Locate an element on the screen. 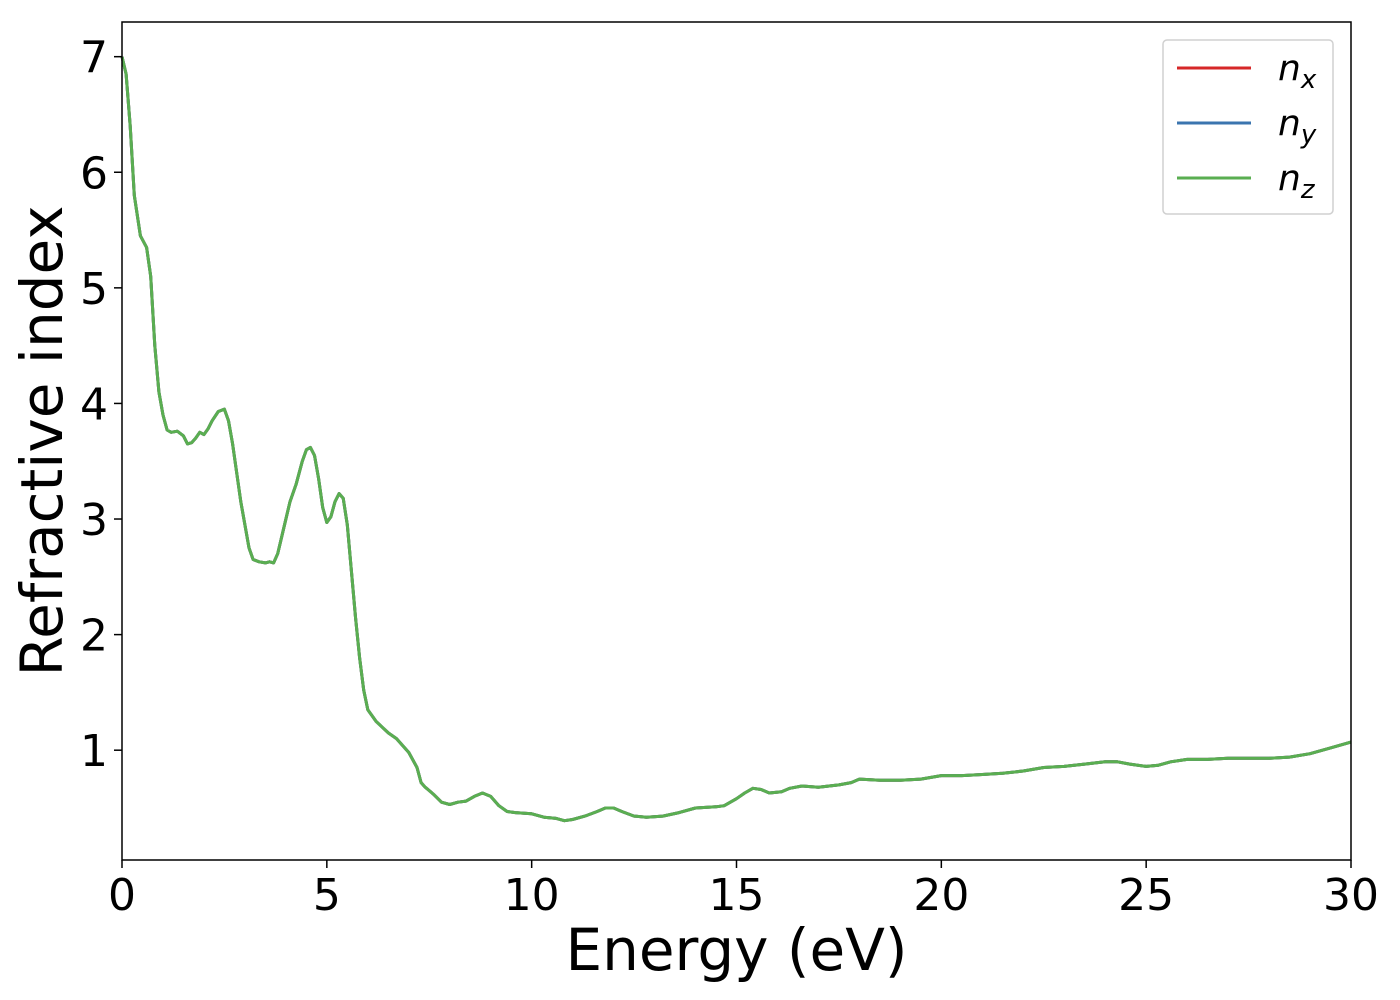  legend-label: nx is located at coordinates (1297, 71).